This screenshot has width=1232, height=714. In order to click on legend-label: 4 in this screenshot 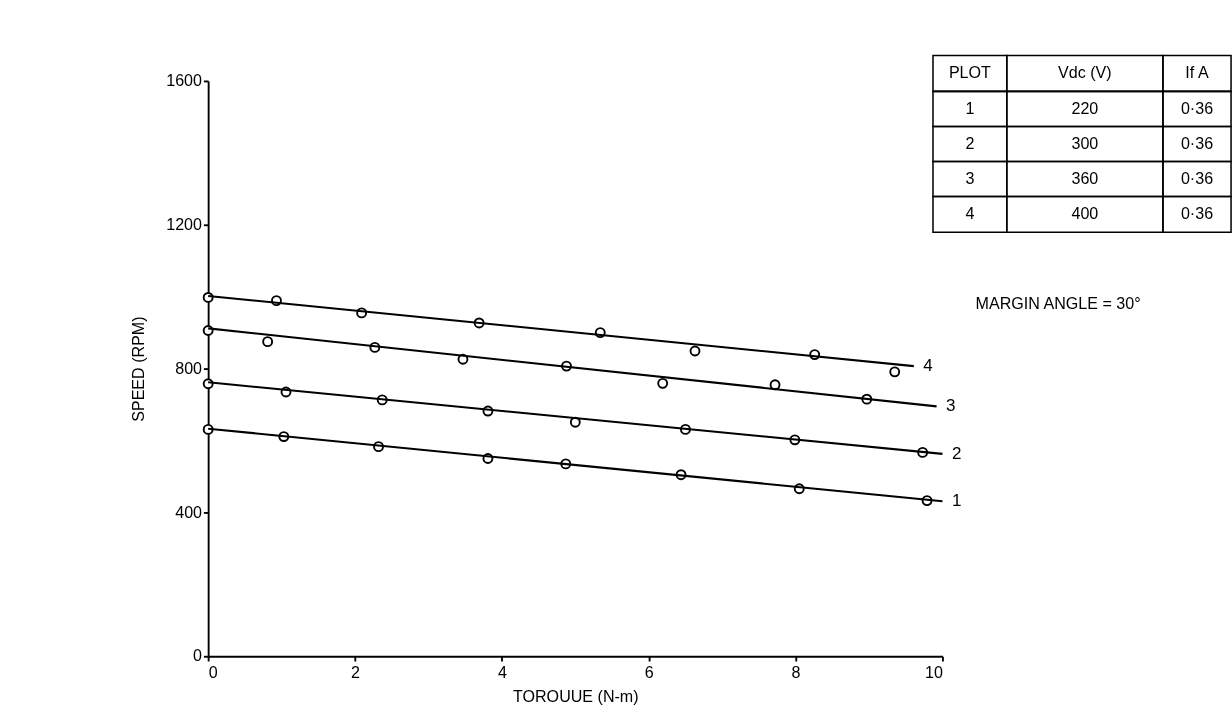, I will do `click(970, 213)`.